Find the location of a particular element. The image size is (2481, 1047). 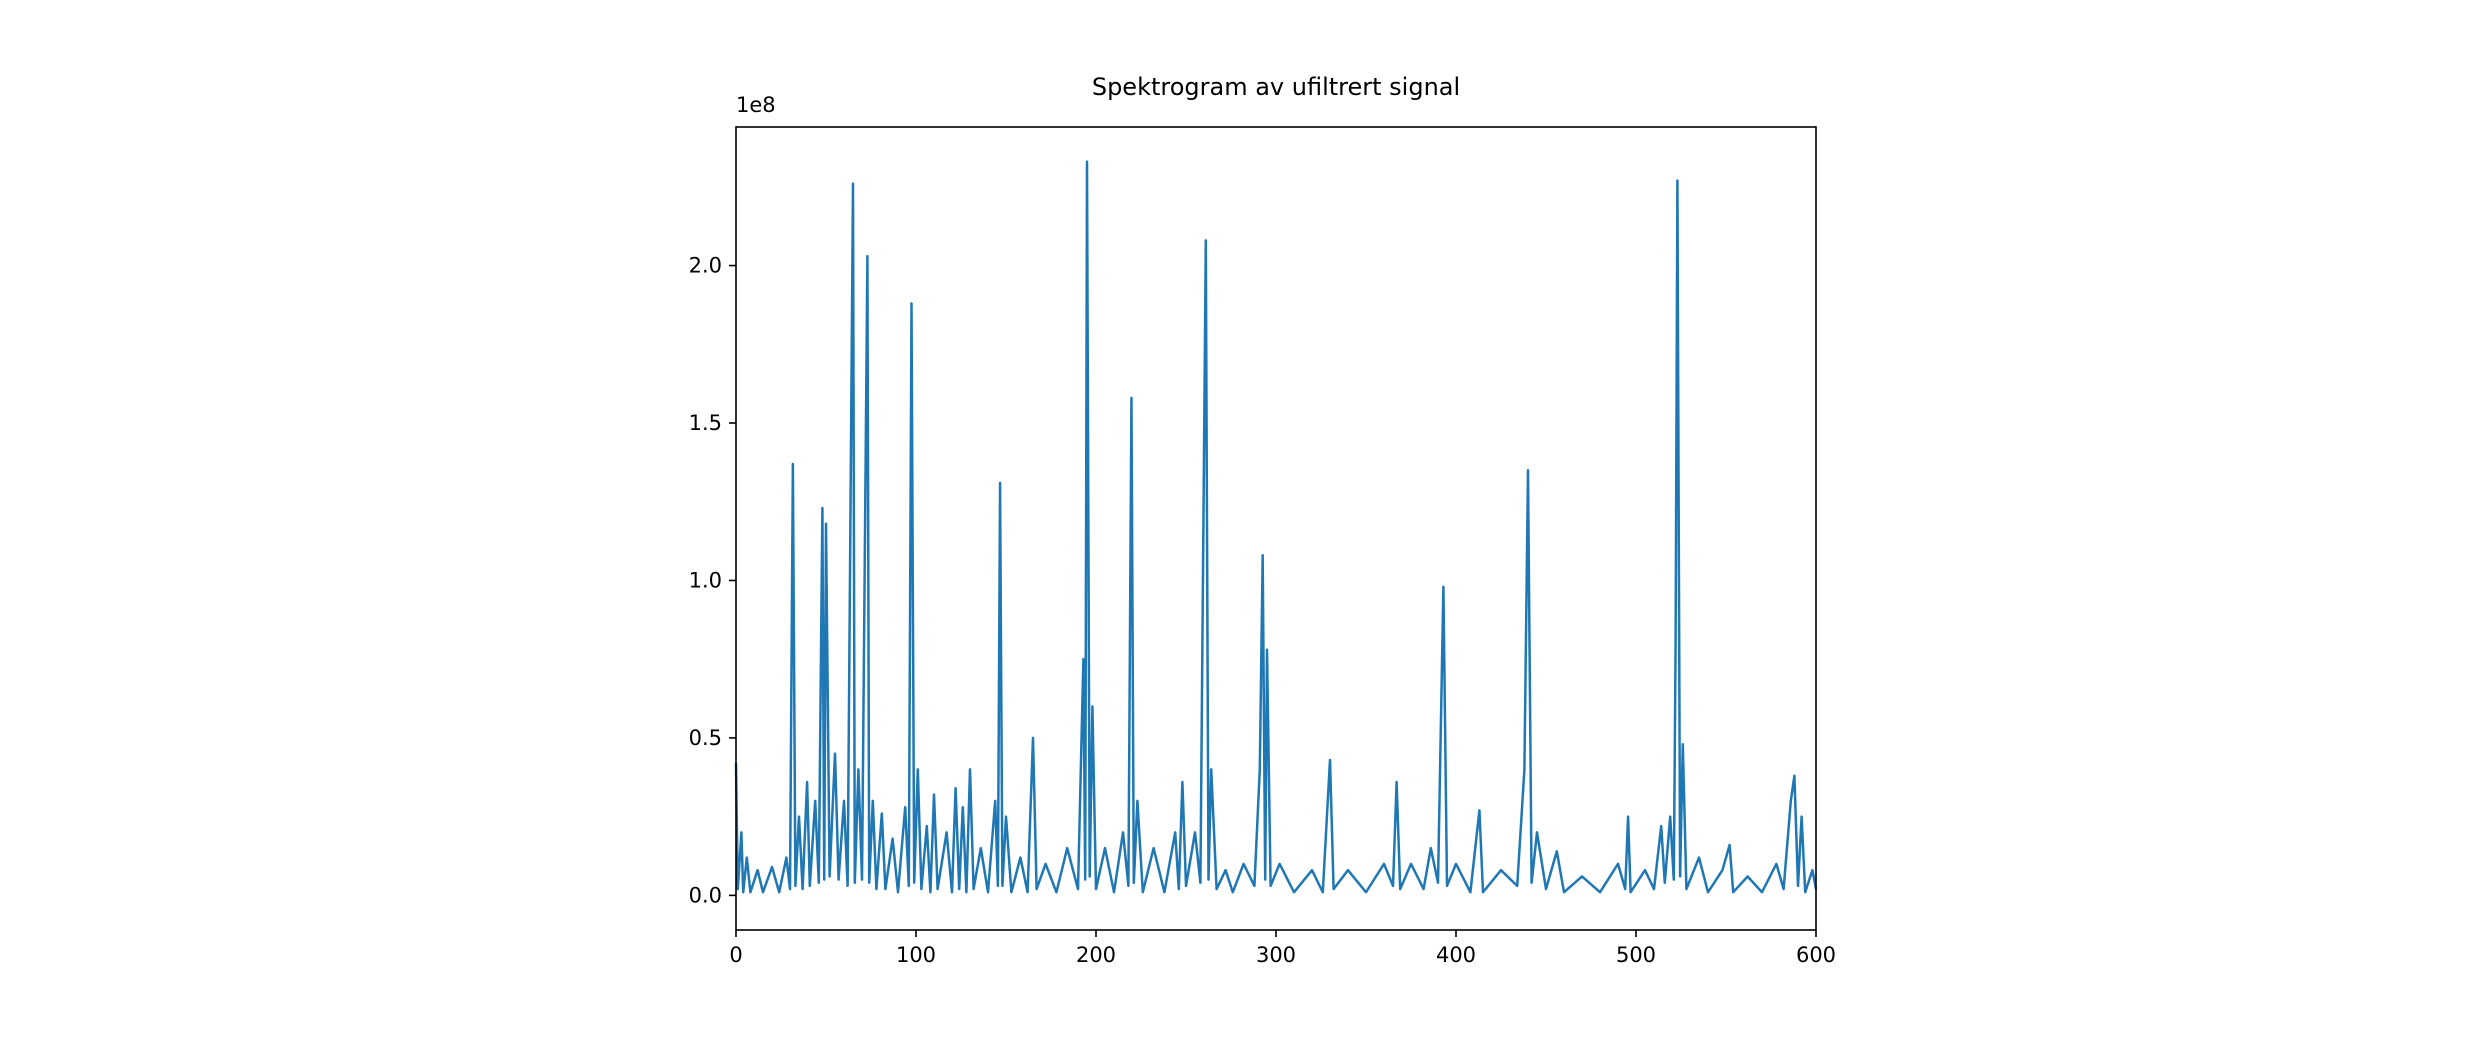

x-tick-label: 300 is located at coordinates (1276, 955).